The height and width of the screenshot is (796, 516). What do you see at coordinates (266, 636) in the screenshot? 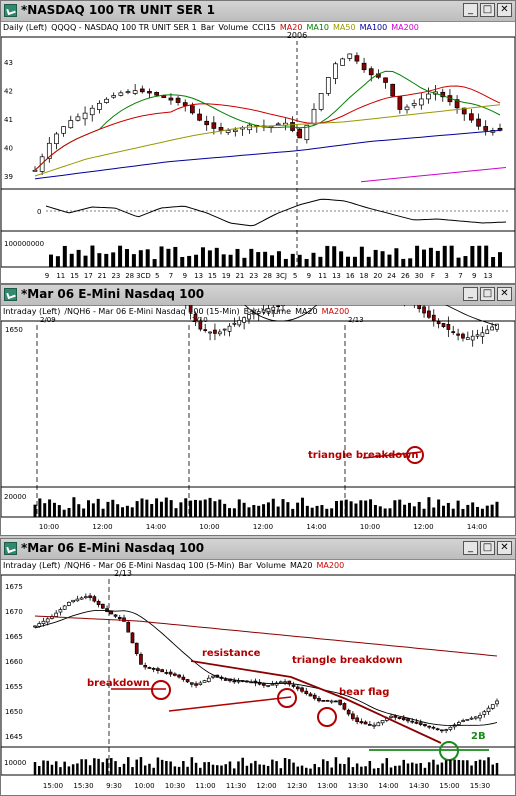
I see `ma200-line` at bounding box center [266, 636].